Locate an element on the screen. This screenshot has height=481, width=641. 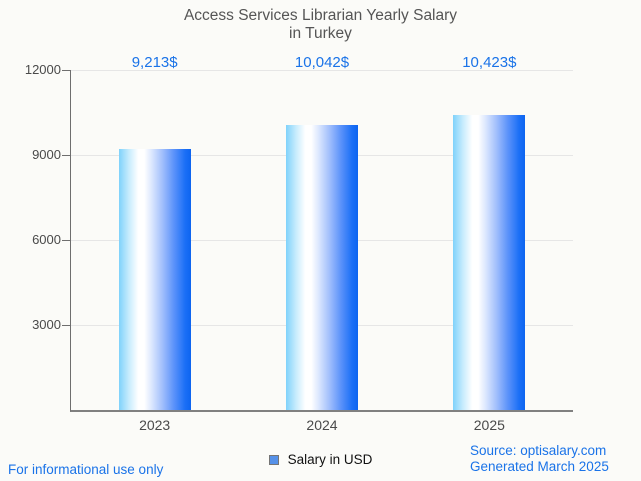
legend-swatch-icon is located at coordinates (273, 459).